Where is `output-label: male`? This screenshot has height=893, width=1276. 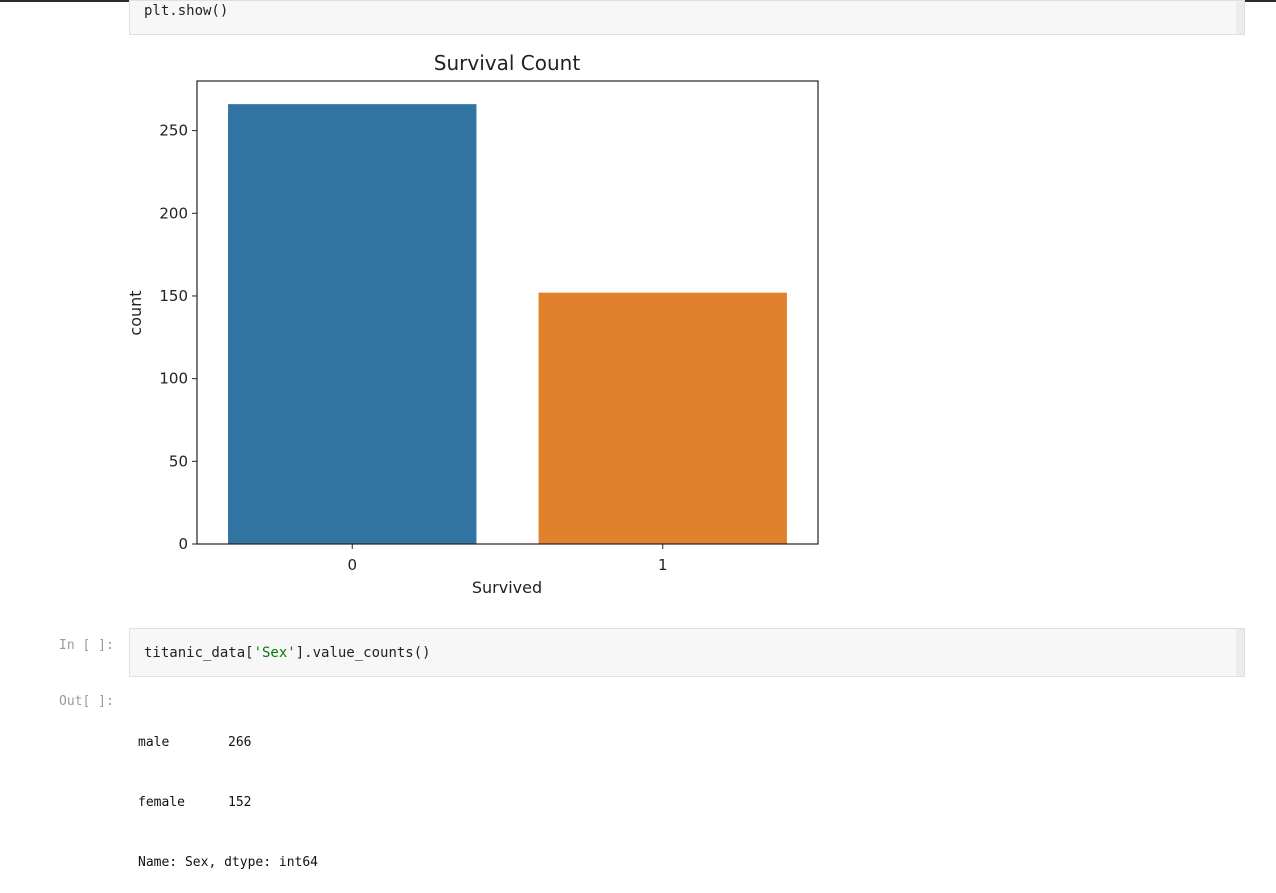
output-label: male is located at coordinates (154, 742).